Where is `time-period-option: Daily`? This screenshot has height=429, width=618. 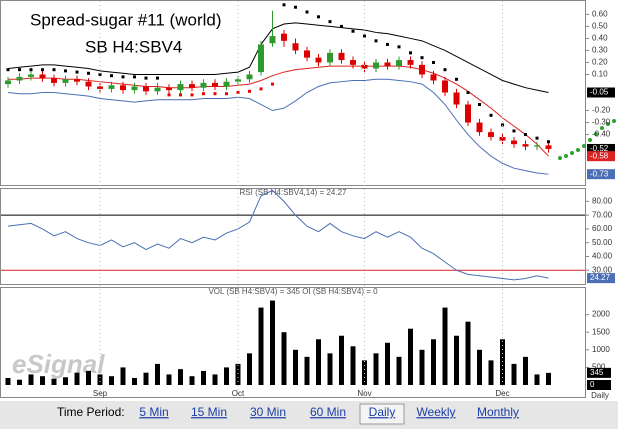
time-period-option: Daily is located at coordinates (382, 412).